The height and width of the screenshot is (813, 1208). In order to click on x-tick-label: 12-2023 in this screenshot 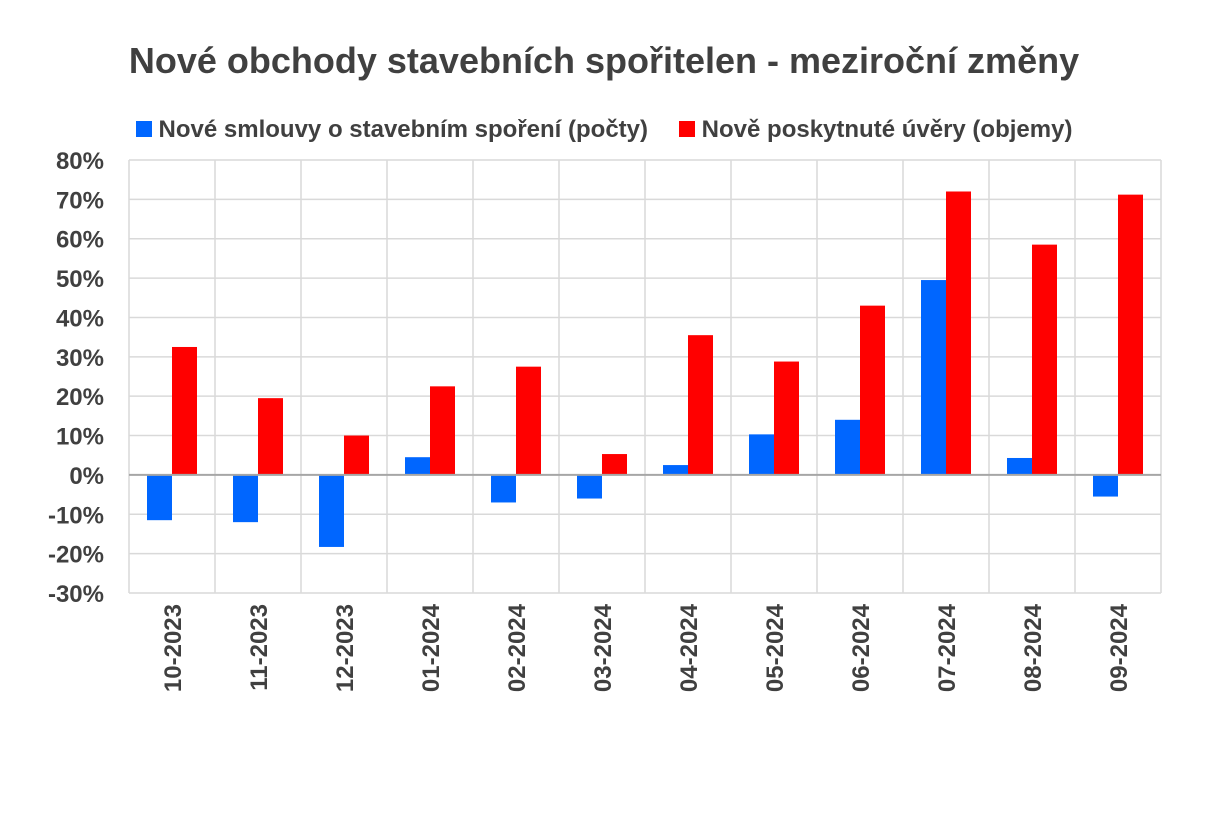, I will do `click(345, 648)`.